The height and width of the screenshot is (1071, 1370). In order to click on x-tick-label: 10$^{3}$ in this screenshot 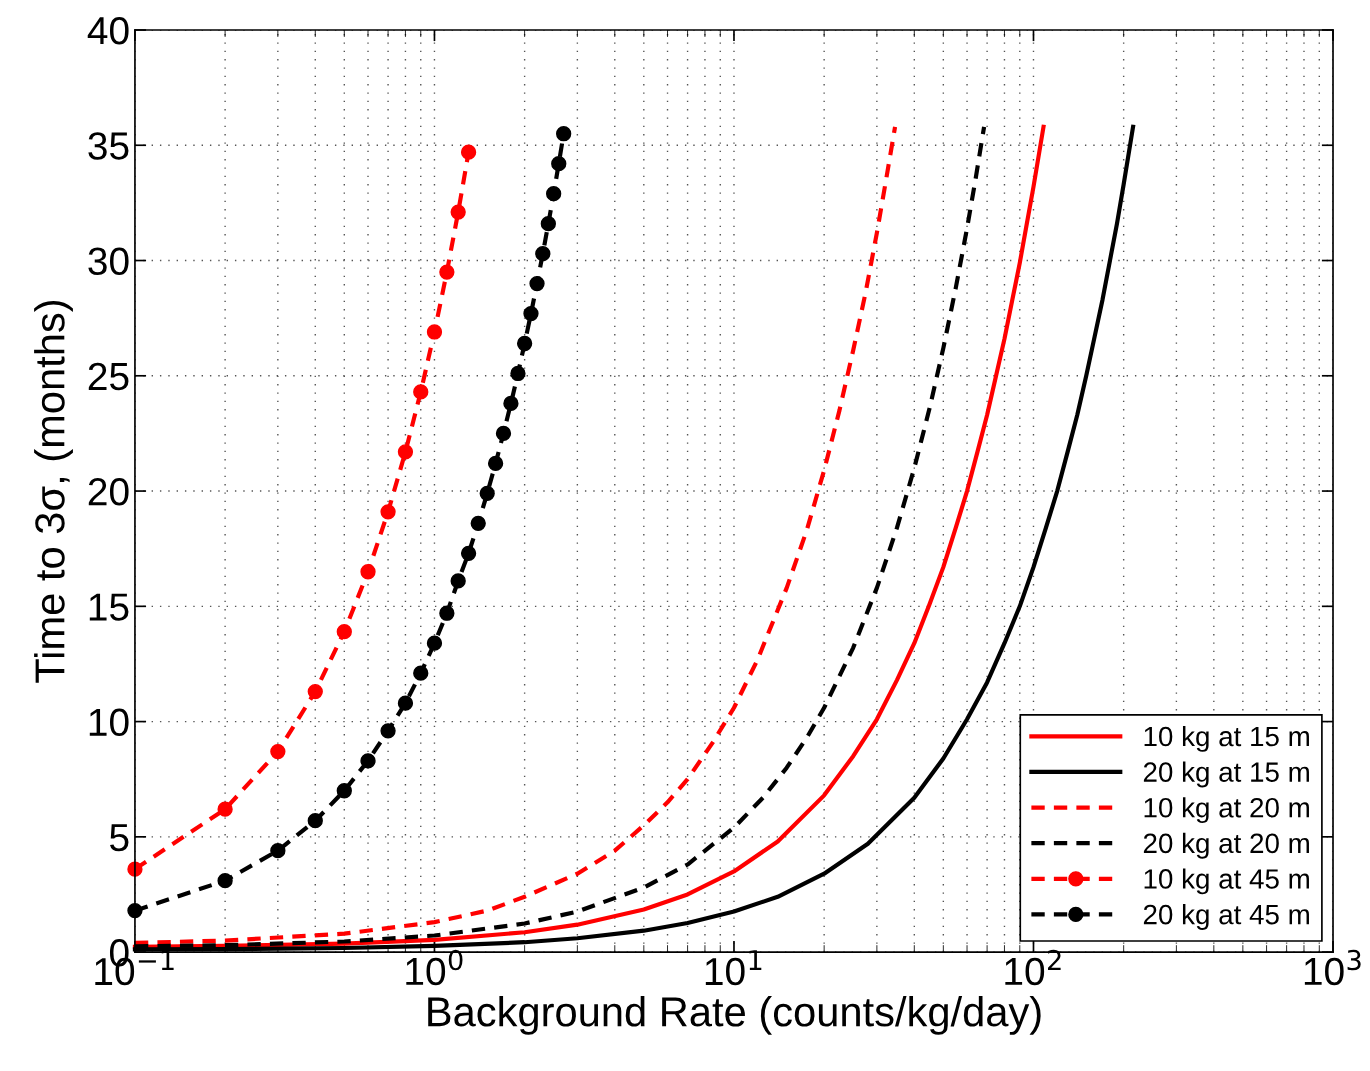, I will do `click(1332, 967)`.